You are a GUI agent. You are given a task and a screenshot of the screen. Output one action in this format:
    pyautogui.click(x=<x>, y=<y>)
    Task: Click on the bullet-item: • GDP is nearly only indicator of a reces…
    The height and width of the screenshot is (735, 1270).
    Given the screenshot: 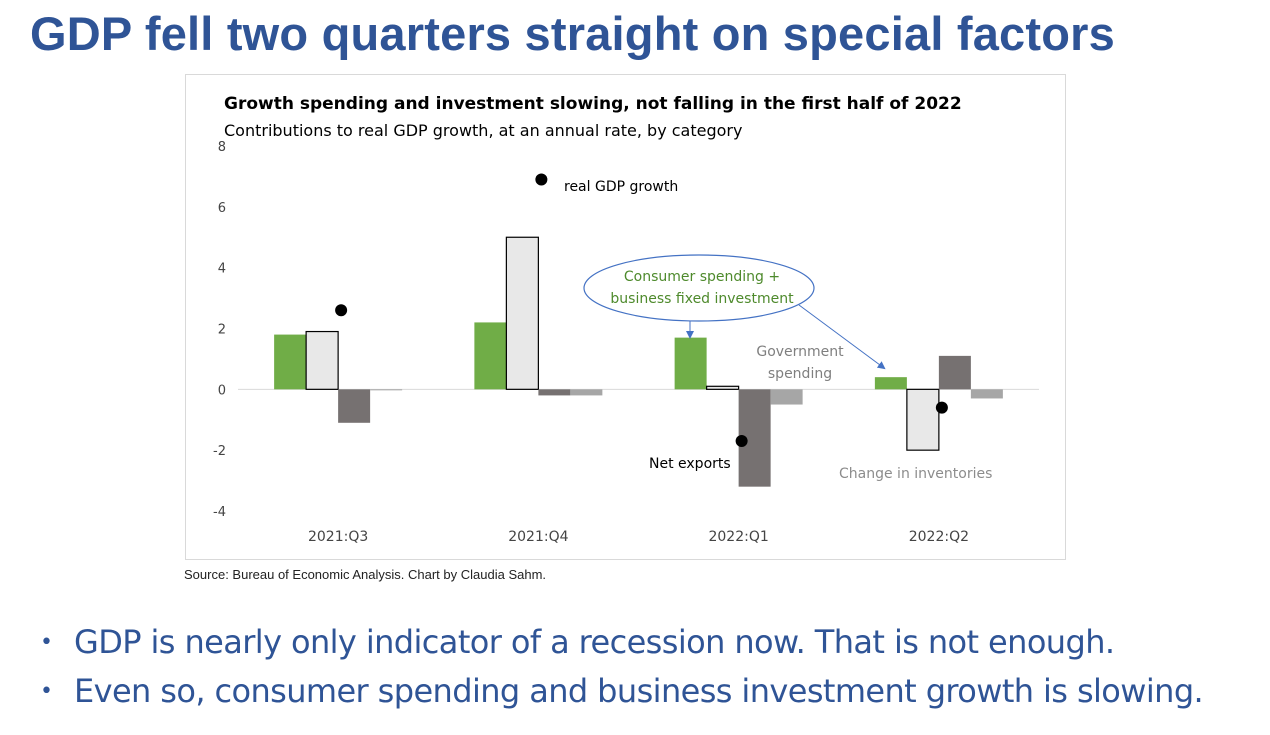 What is the action you would take?
    pyautogui.click(x=621, y=642)
    